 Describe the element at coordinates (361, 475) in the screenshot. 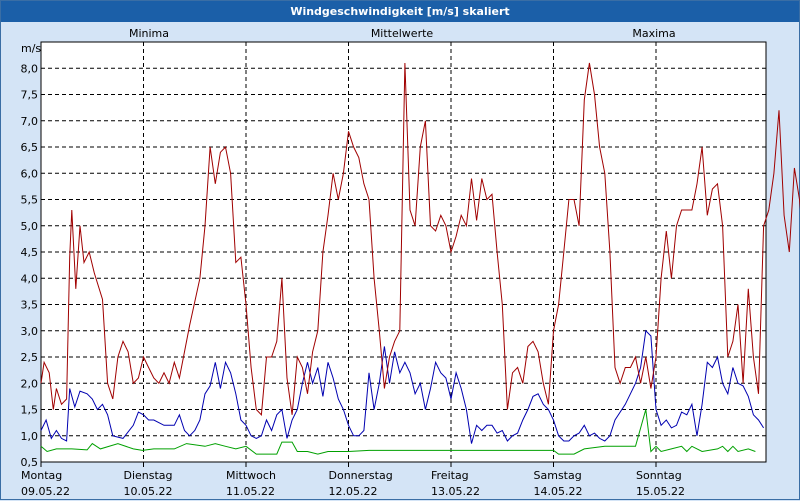

I see `x-tick-day-label: Donnerstag` at that location.